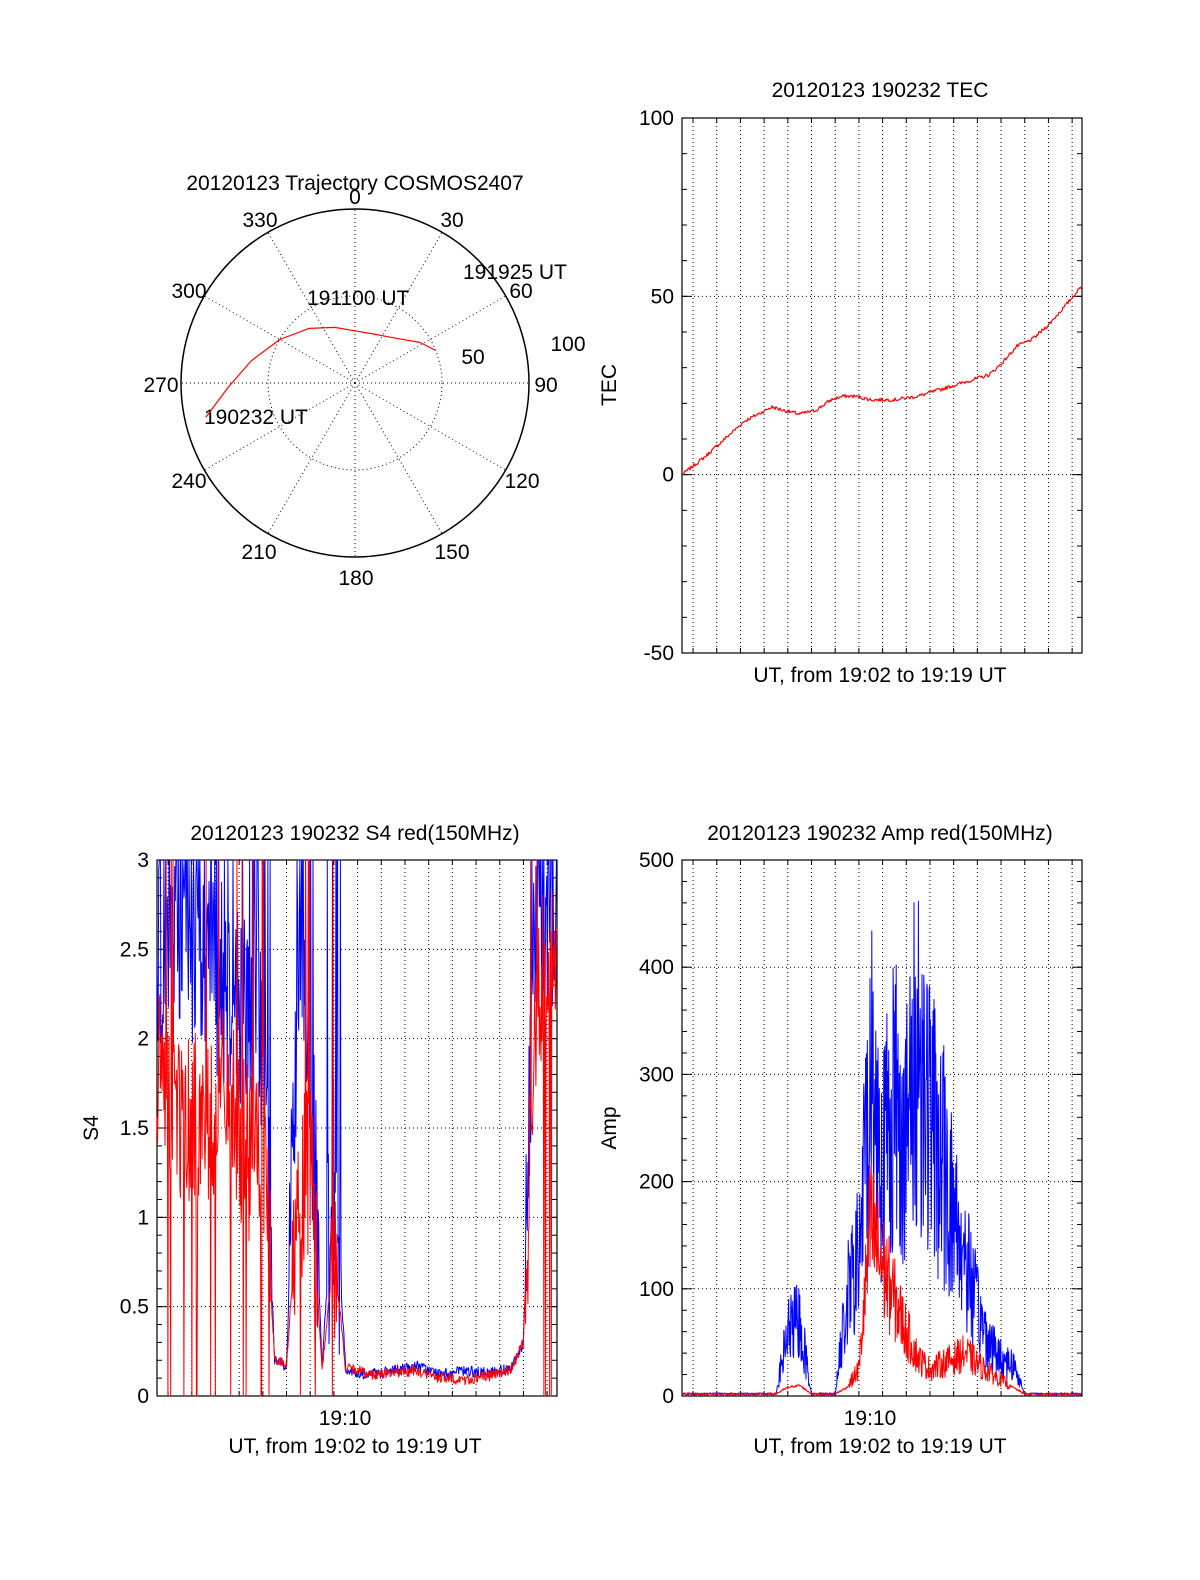 The height and width of the screenshot is (1580, 1200). Describe the element at coordinates (91, 1128) in the screenshot. I see `s4-ylabel: S4` at that location.